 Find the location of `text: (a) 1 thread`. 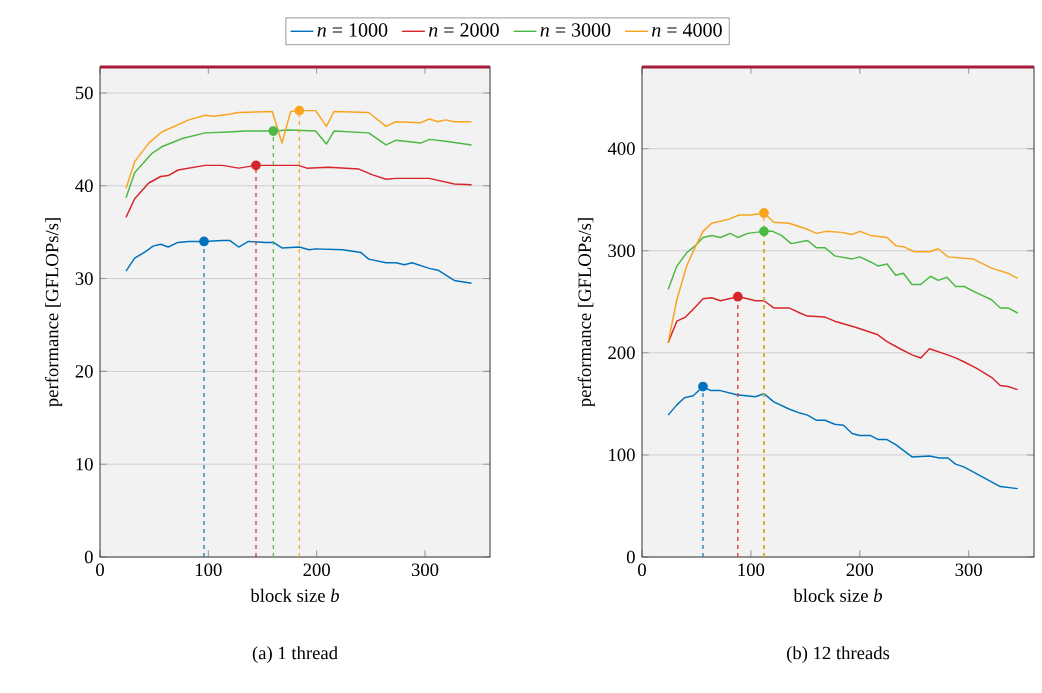

text: (a) 1 thread is located at coordinates (295, 655).